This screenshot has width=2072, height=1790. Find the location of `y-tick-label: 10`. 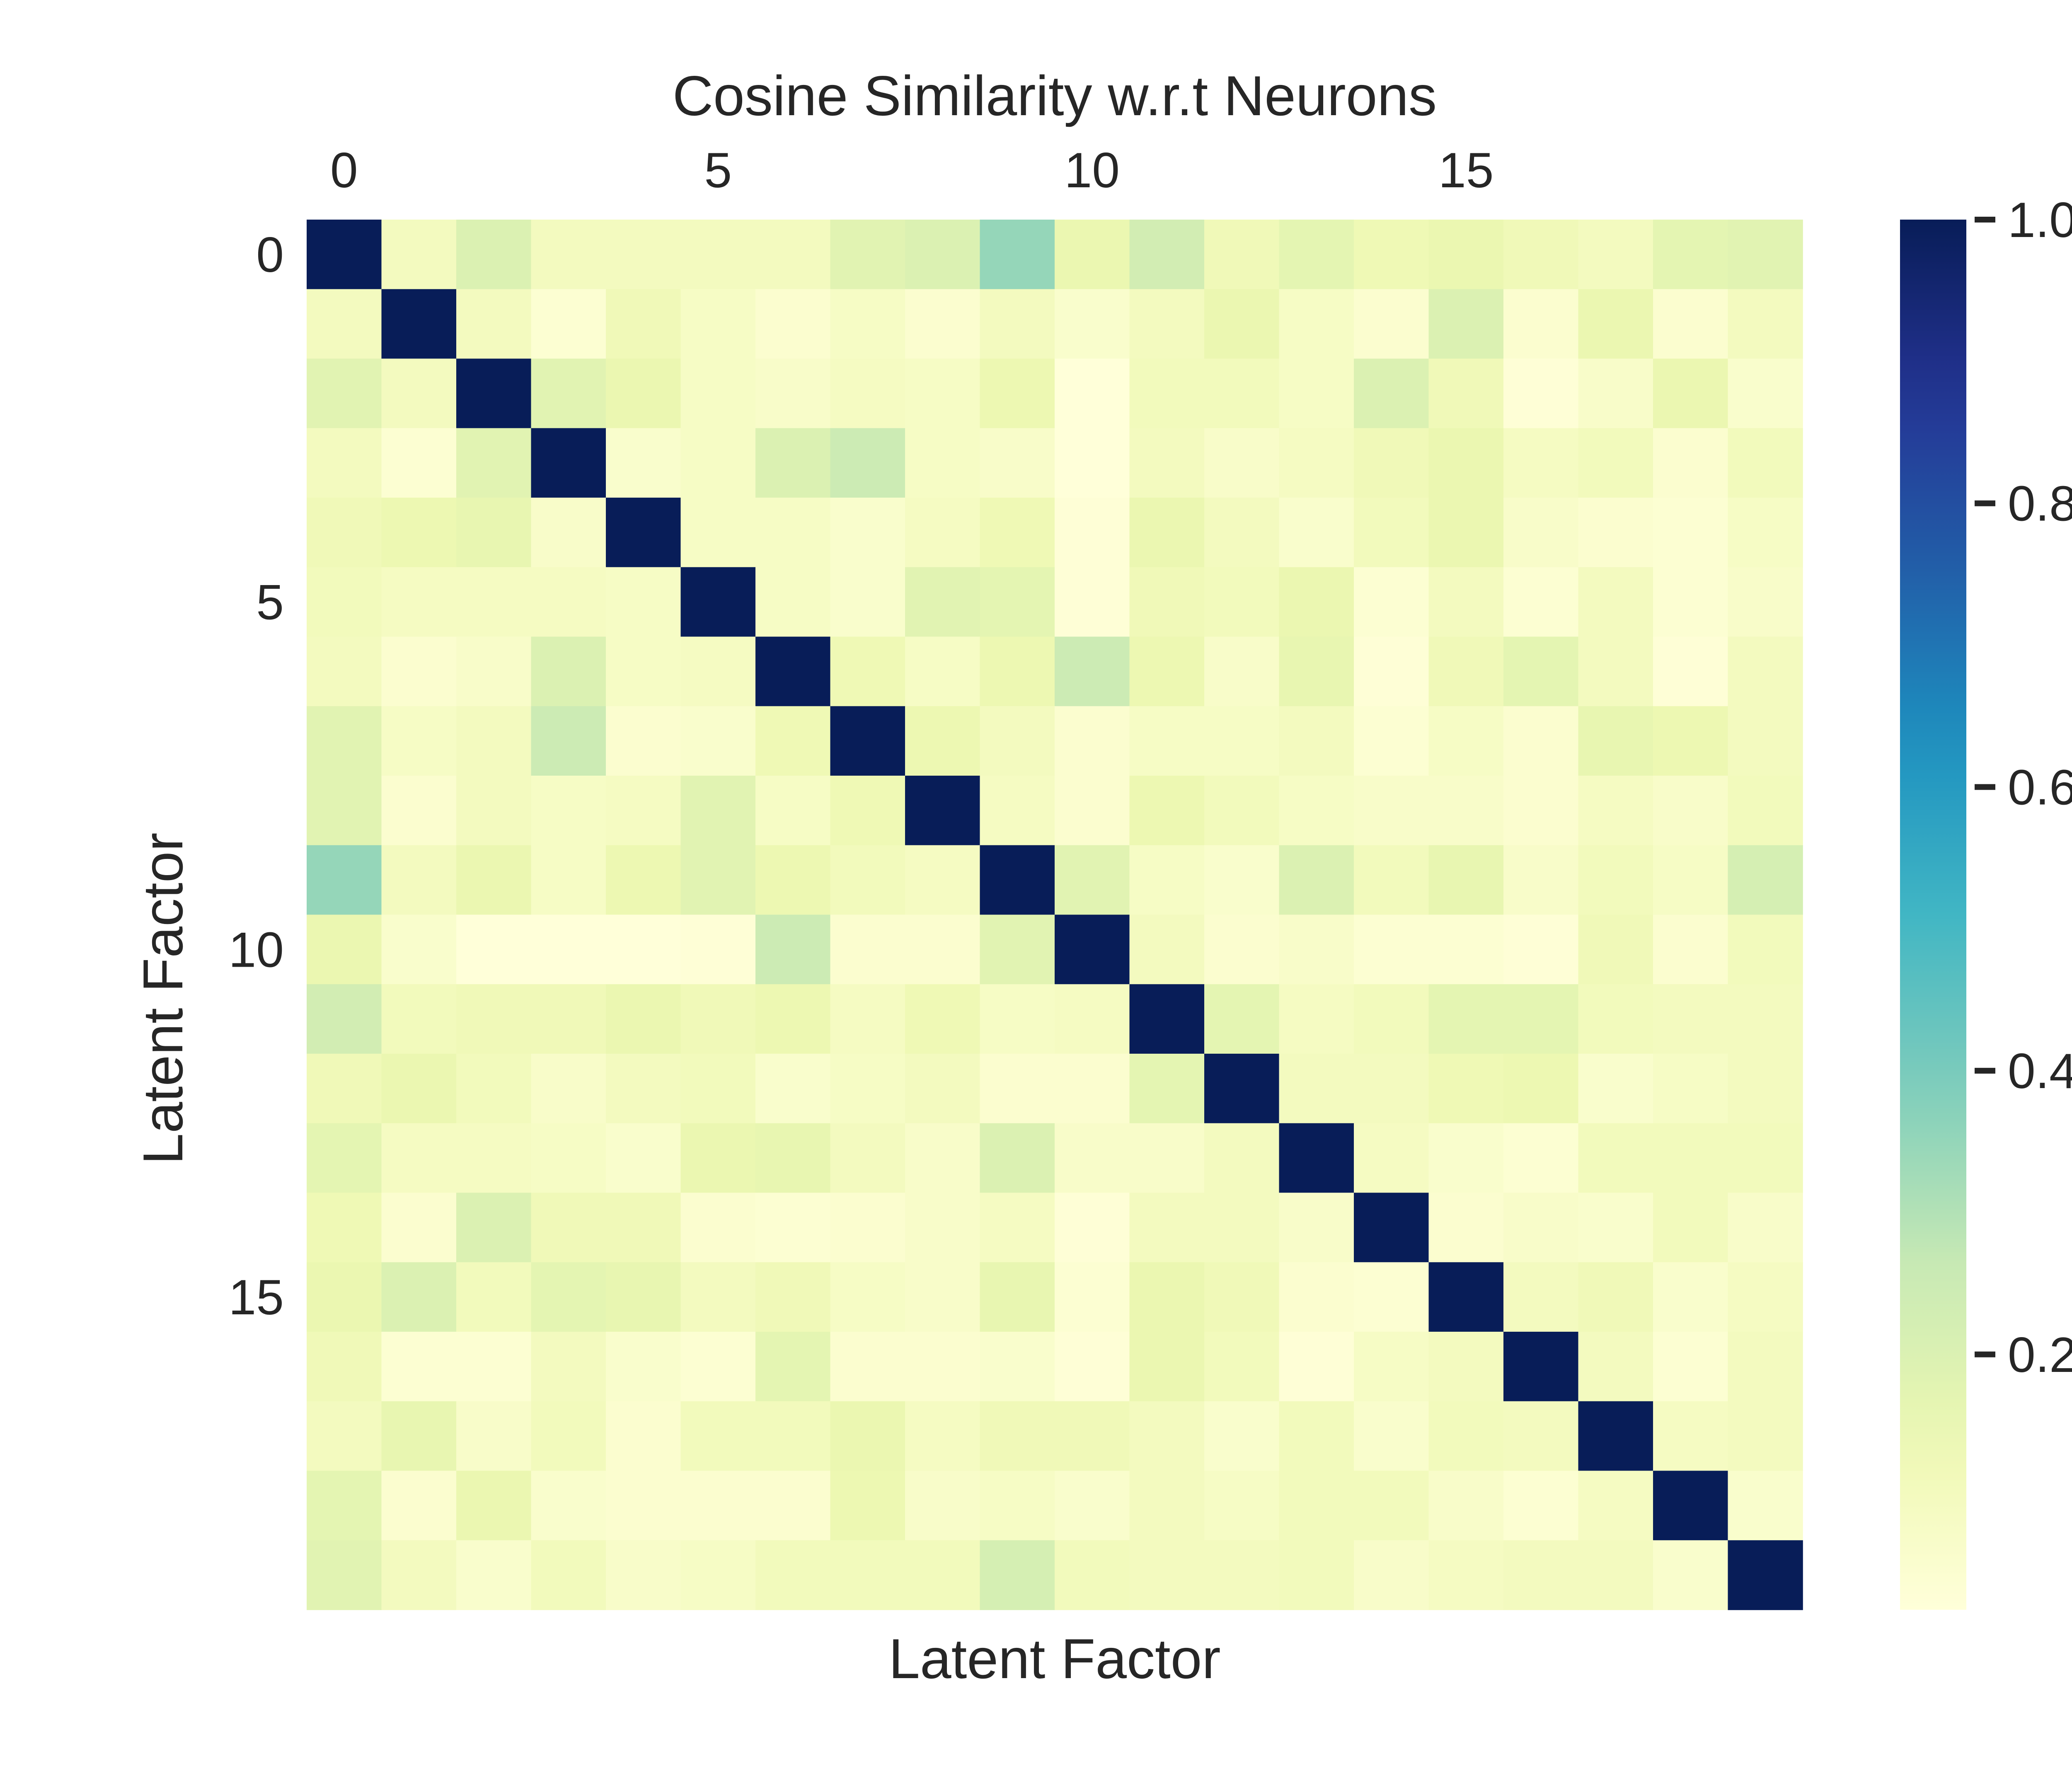

y-tick-label: 10 is located at coordinates (256, 949).